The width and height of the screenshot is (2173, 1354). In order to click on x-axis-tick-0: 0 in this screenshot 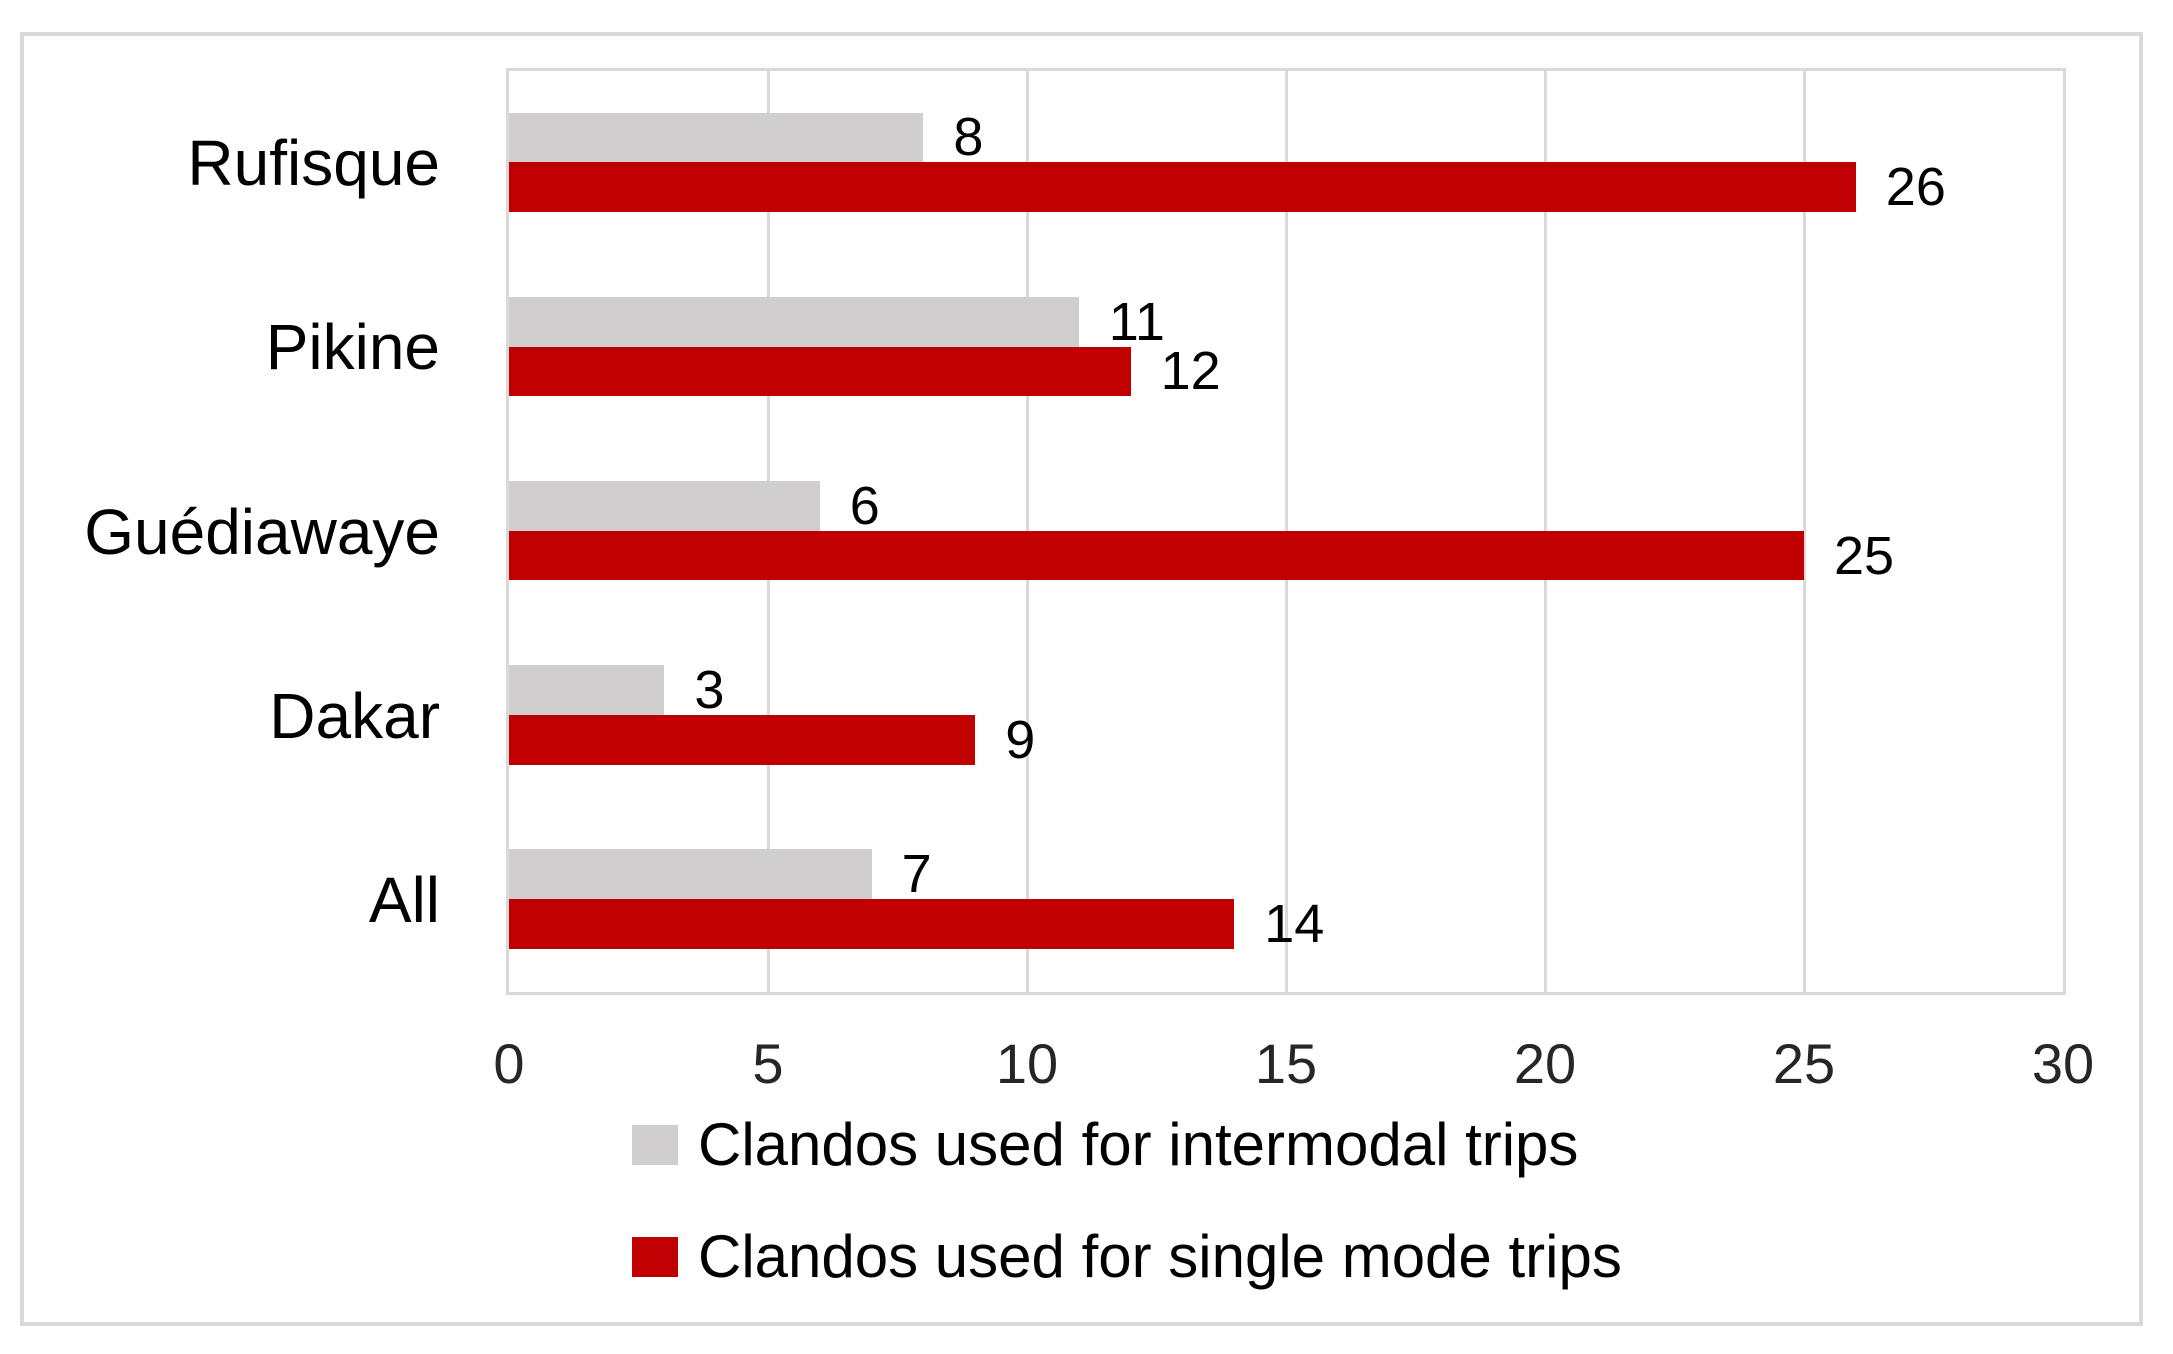, I will do `click(509, 1063)`.